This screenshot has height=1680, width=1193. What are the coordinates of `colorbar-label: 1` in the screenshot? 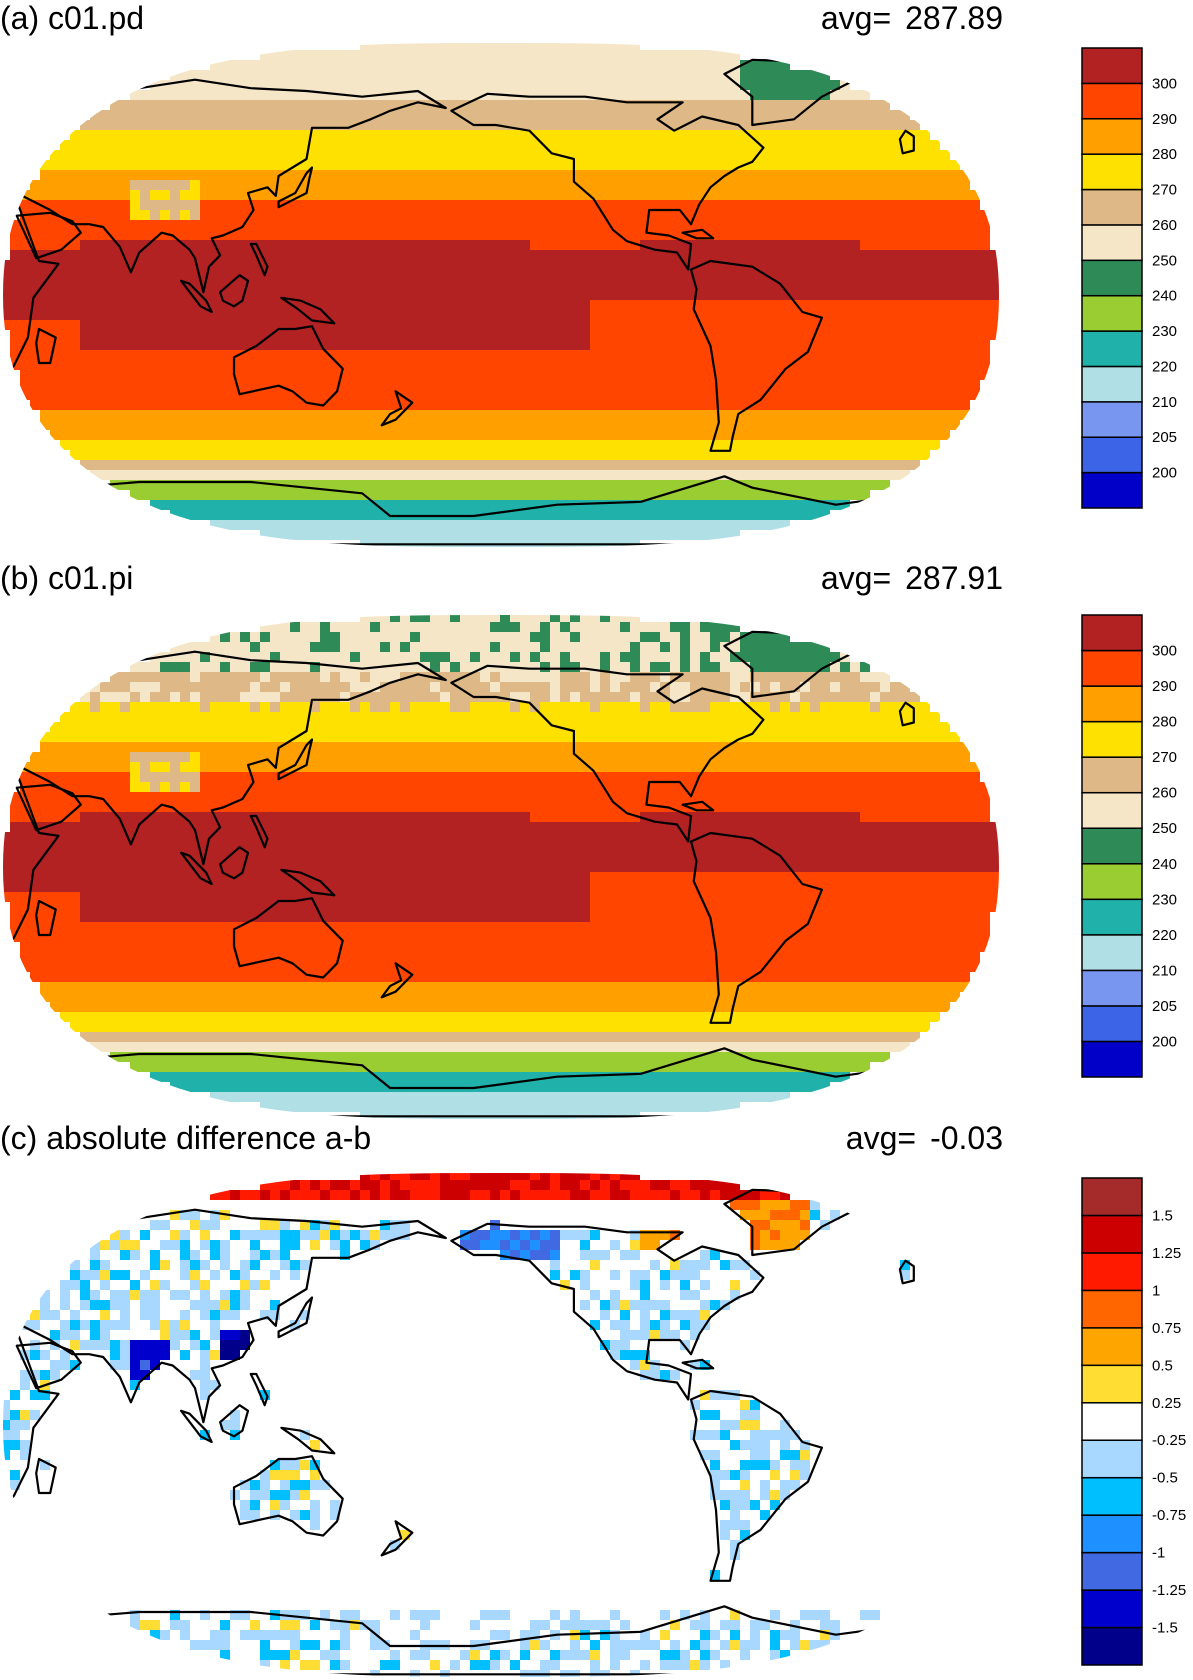 It's located at (1156, 1290).